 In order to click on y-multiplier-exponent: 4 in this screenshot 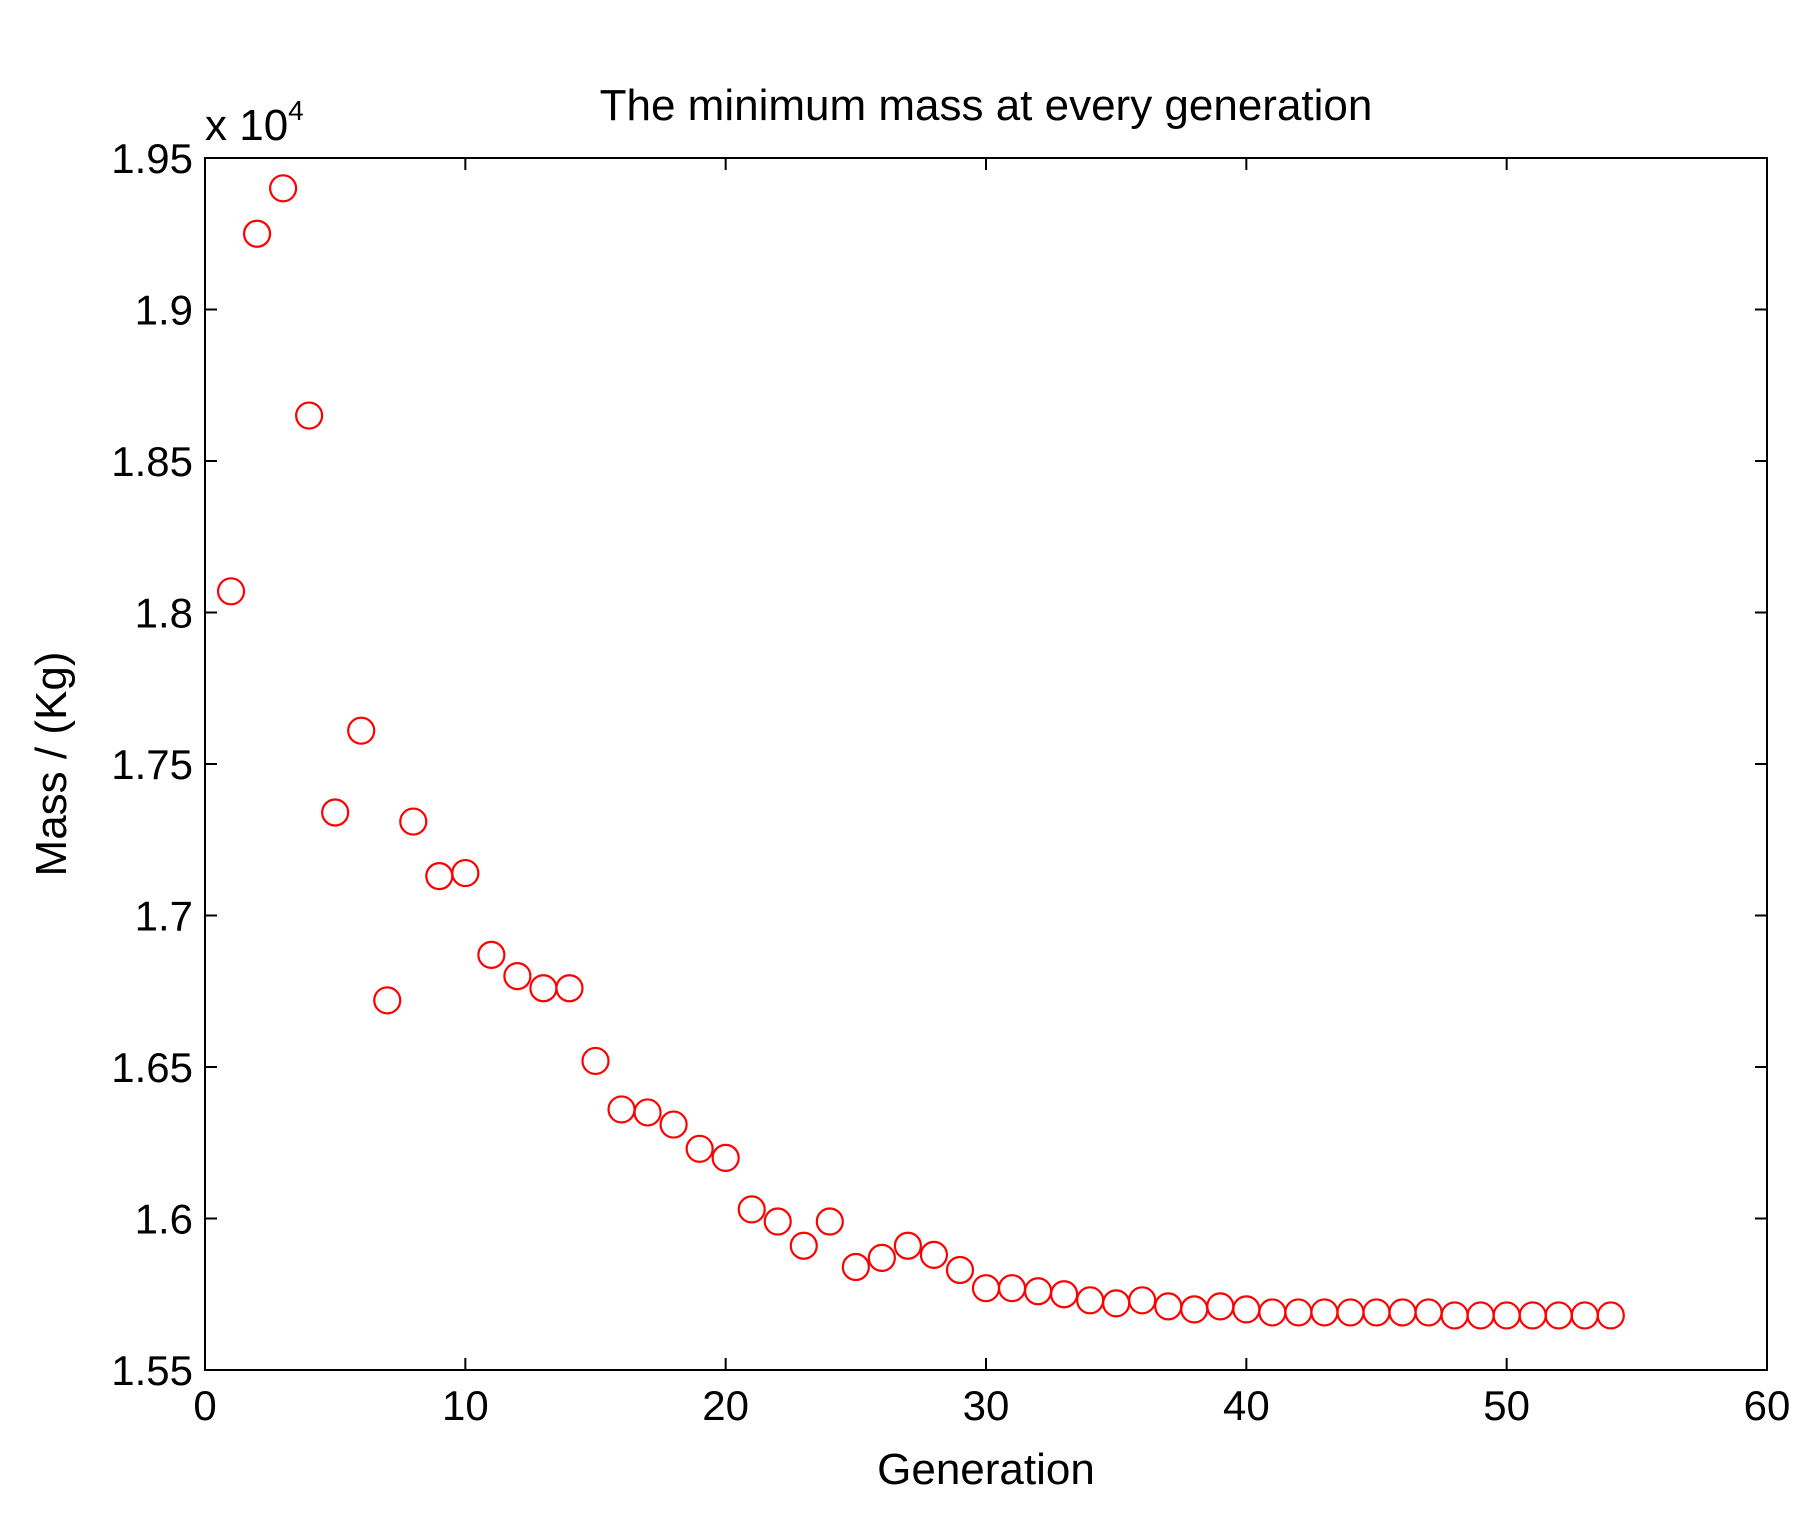, I will do `click(296, 110)`.